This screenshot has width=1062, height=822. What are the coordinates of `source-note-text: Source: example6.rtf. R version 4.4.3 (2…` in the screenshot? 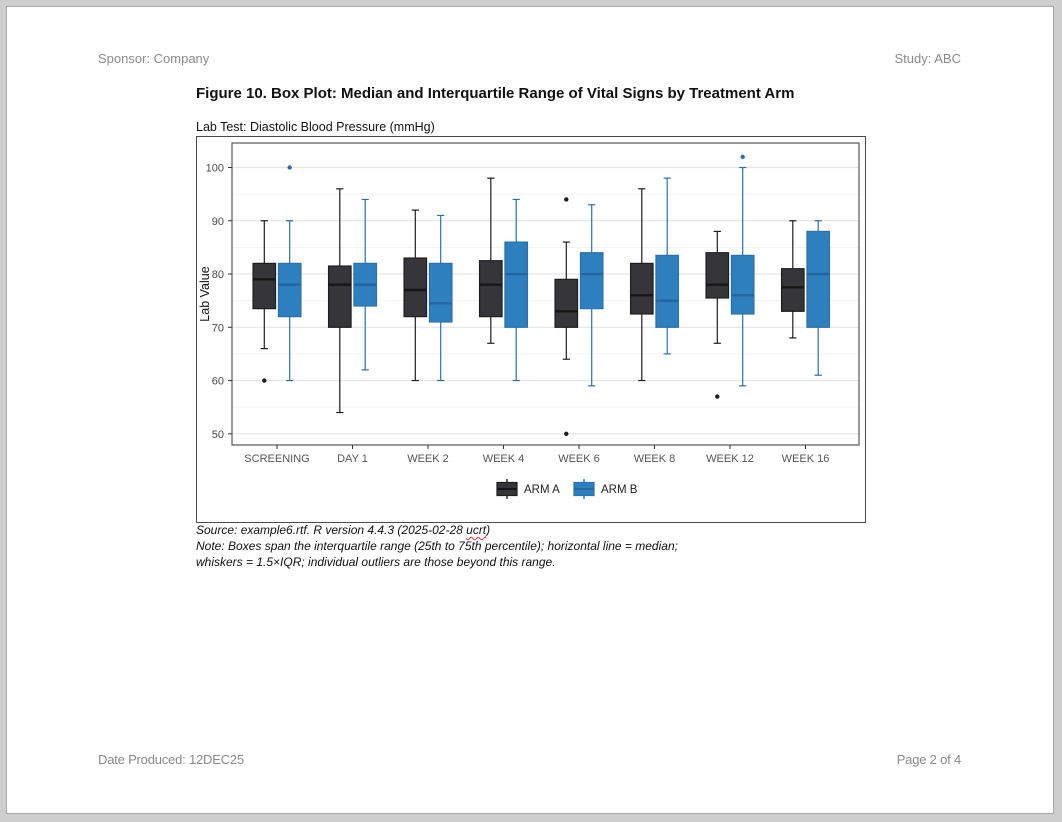 It's located at (331, 530).